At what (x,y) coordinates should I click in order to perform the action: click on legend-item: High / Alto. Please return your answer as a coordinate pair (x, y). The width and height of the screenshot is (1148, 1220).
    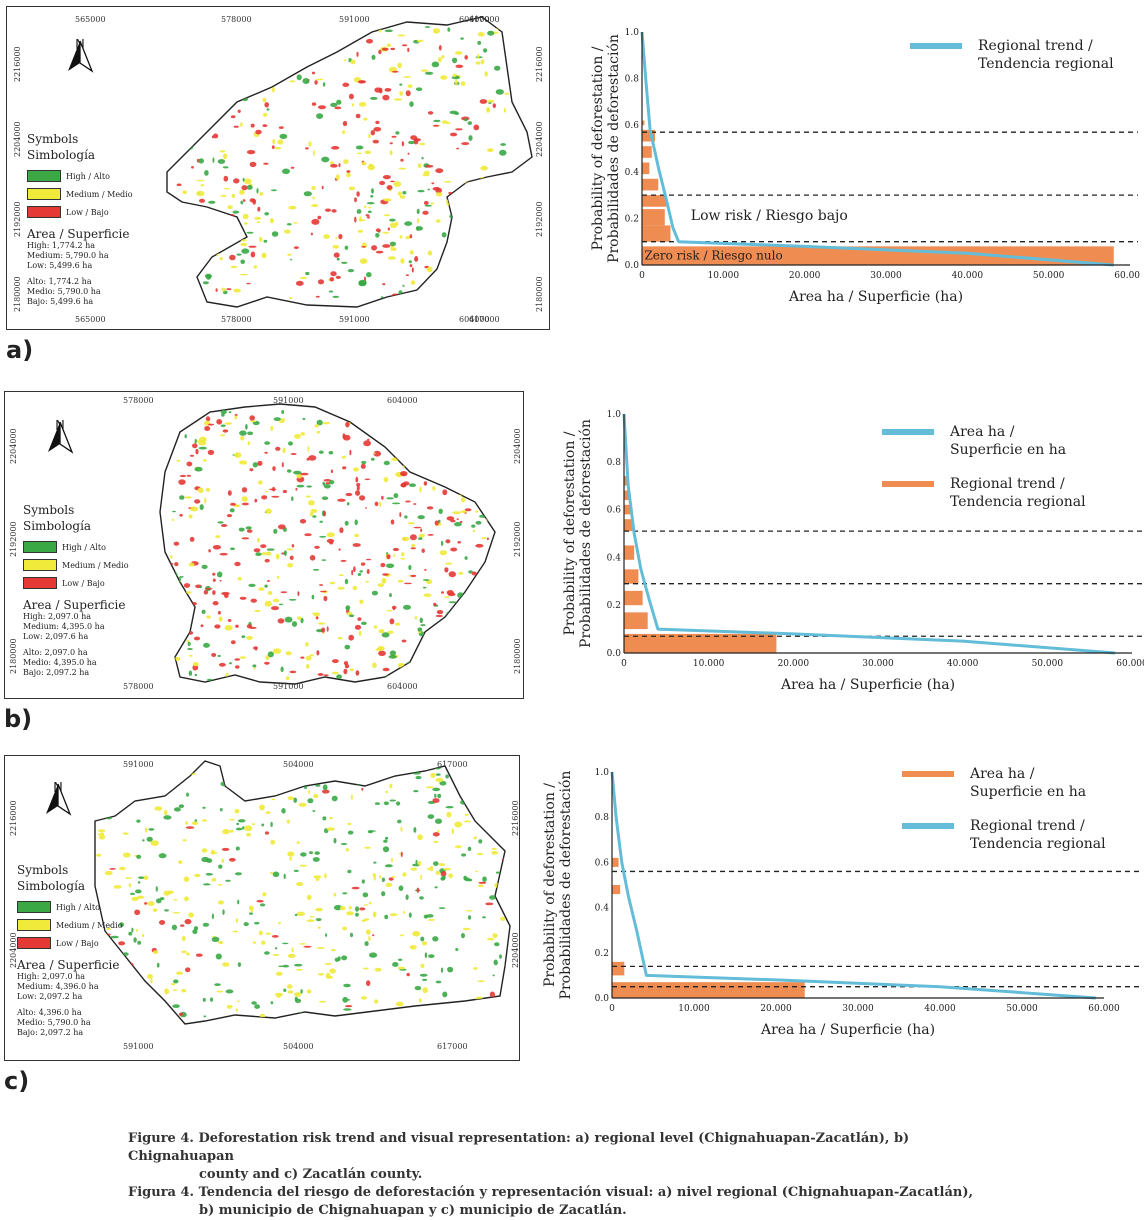
    Looking at the image, I should click on (70, 907).